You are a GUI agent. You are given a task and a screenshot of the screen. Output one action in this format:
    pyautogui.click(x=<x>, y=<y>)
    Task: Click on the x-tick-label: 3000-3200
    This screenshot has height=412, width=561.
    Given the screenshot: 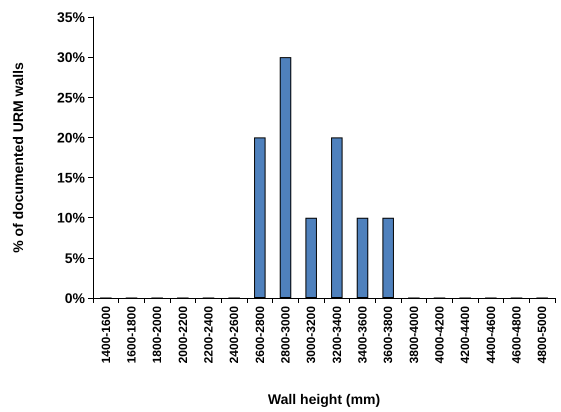 What is the action you would take?
    pyautogui.click(x=311, y=335)
    